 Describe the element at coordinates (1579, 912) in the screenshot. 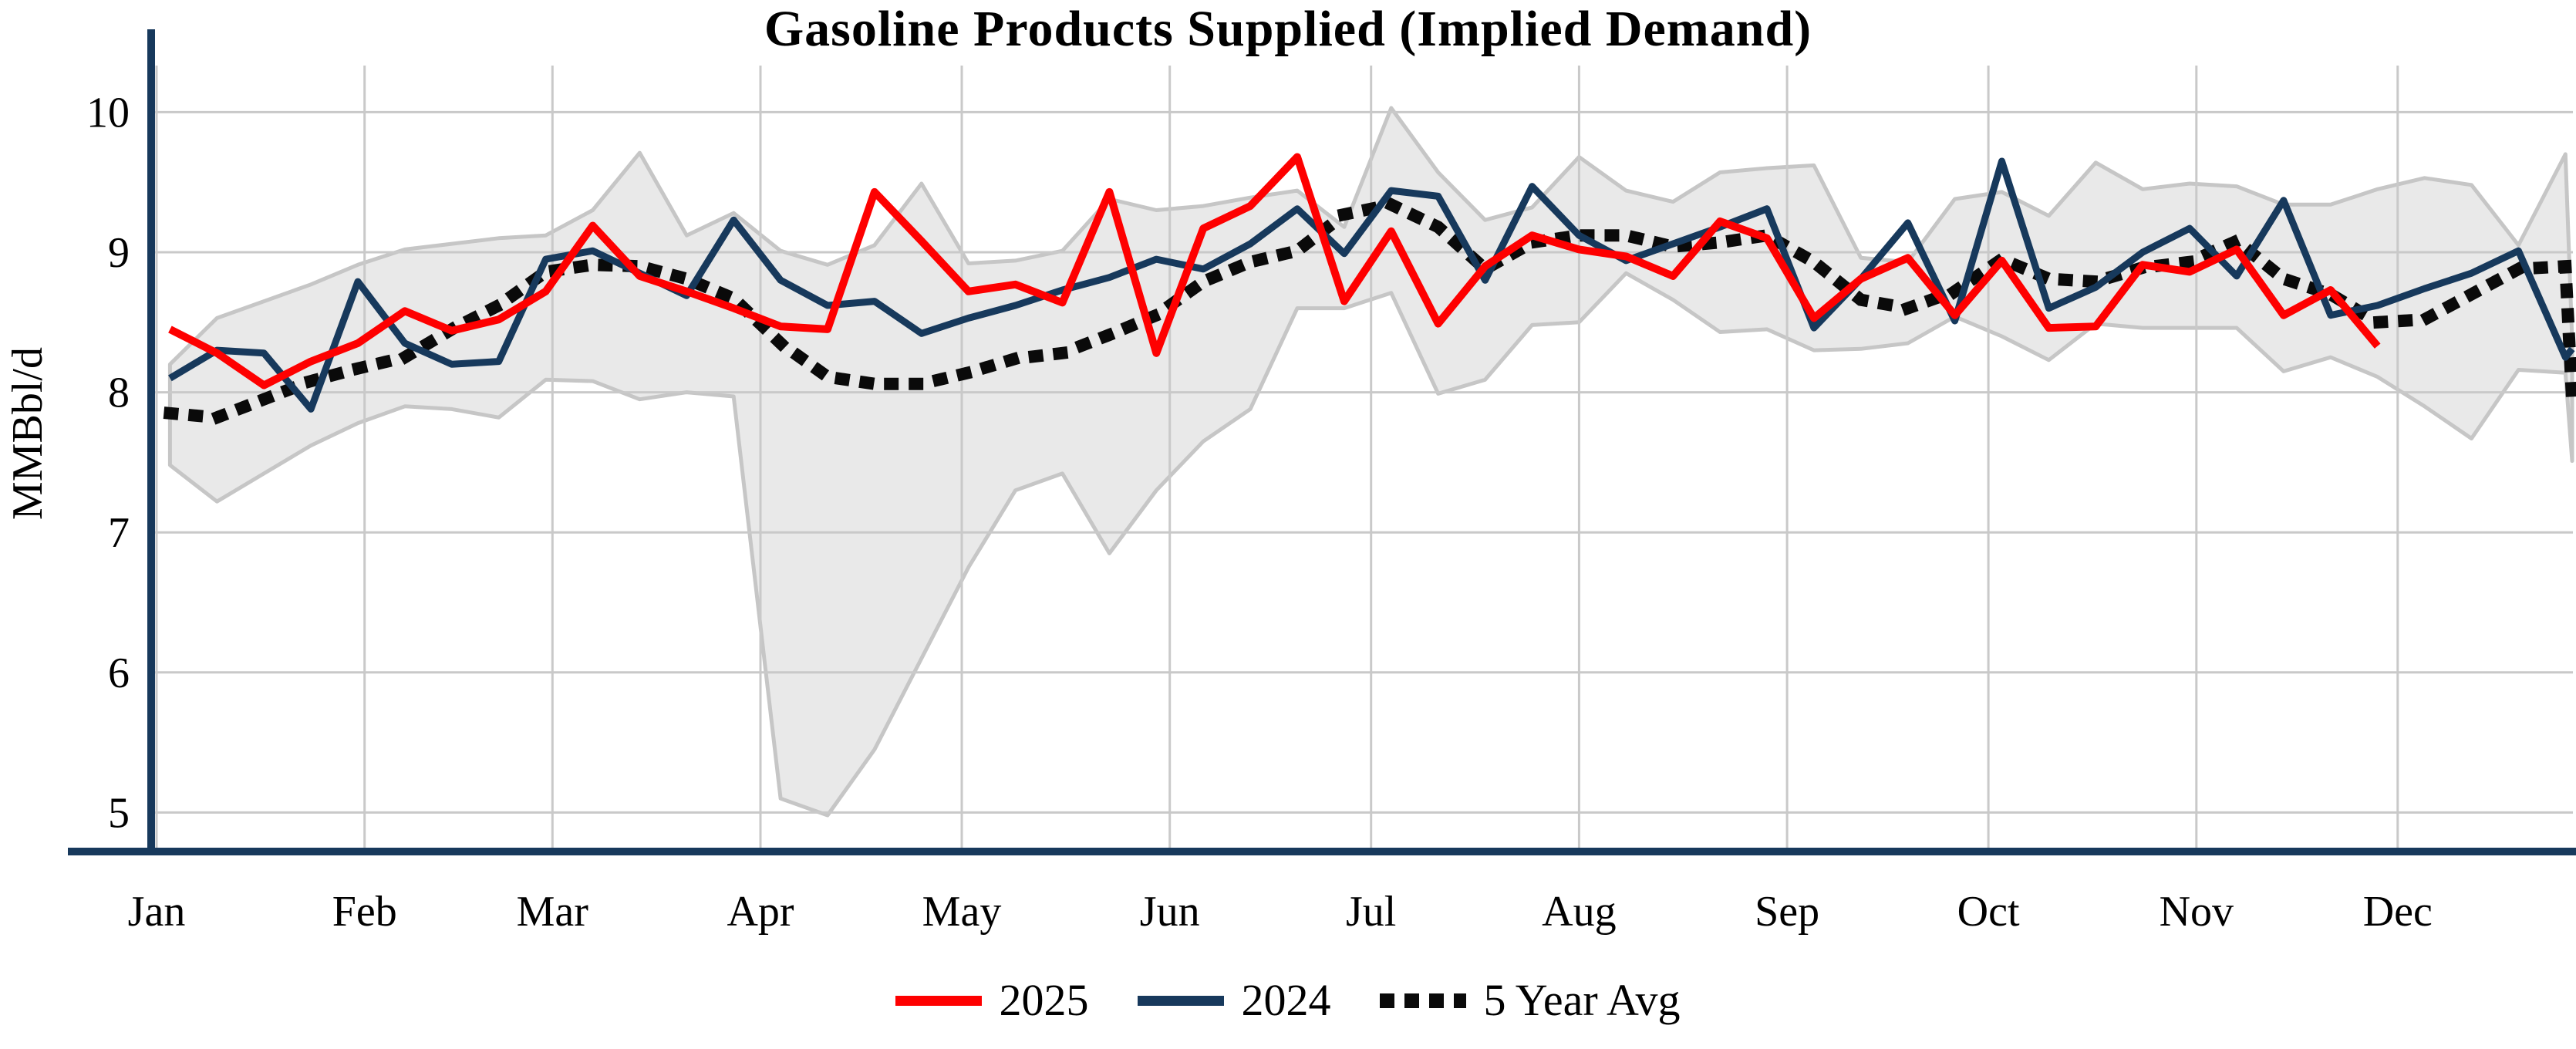

I see `x-tick-label: Aug` at that location.